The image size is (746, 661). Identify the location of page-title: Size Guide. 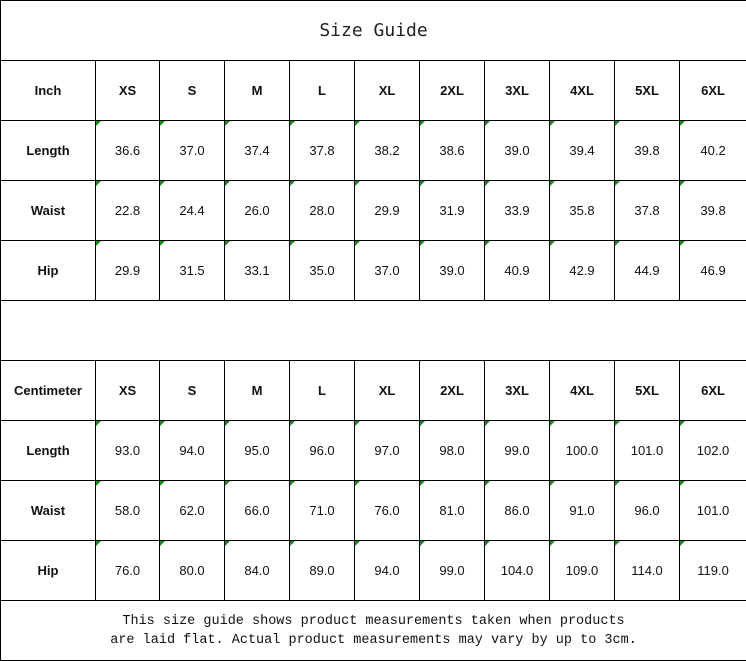
(373, 30).